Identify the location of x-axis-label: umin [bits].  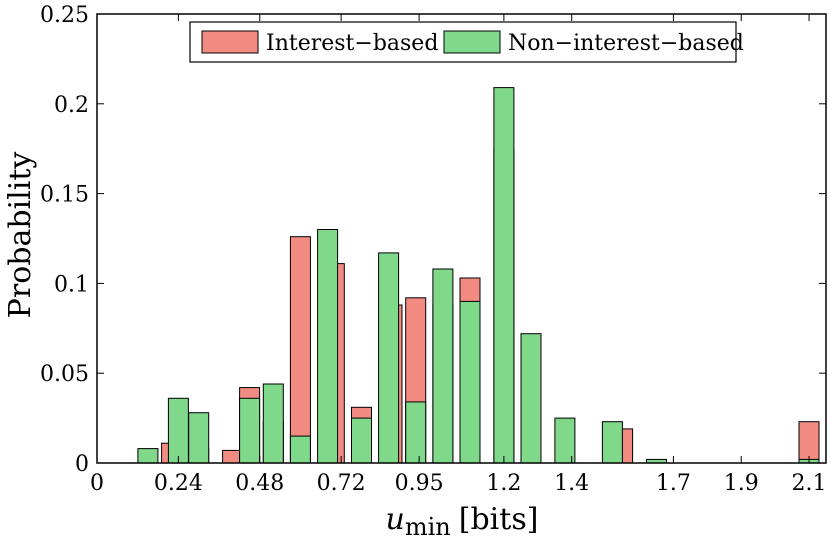
(462, 521).